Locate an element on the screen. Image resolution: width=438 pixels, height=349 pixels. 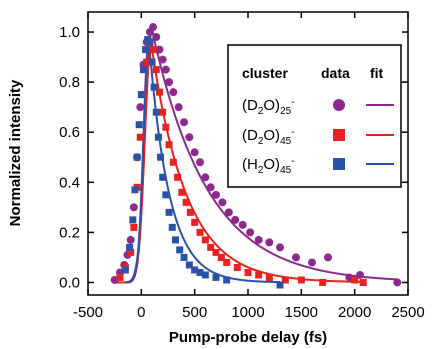
legend-label: (H2O)45- is located at coordinates (268, 166).